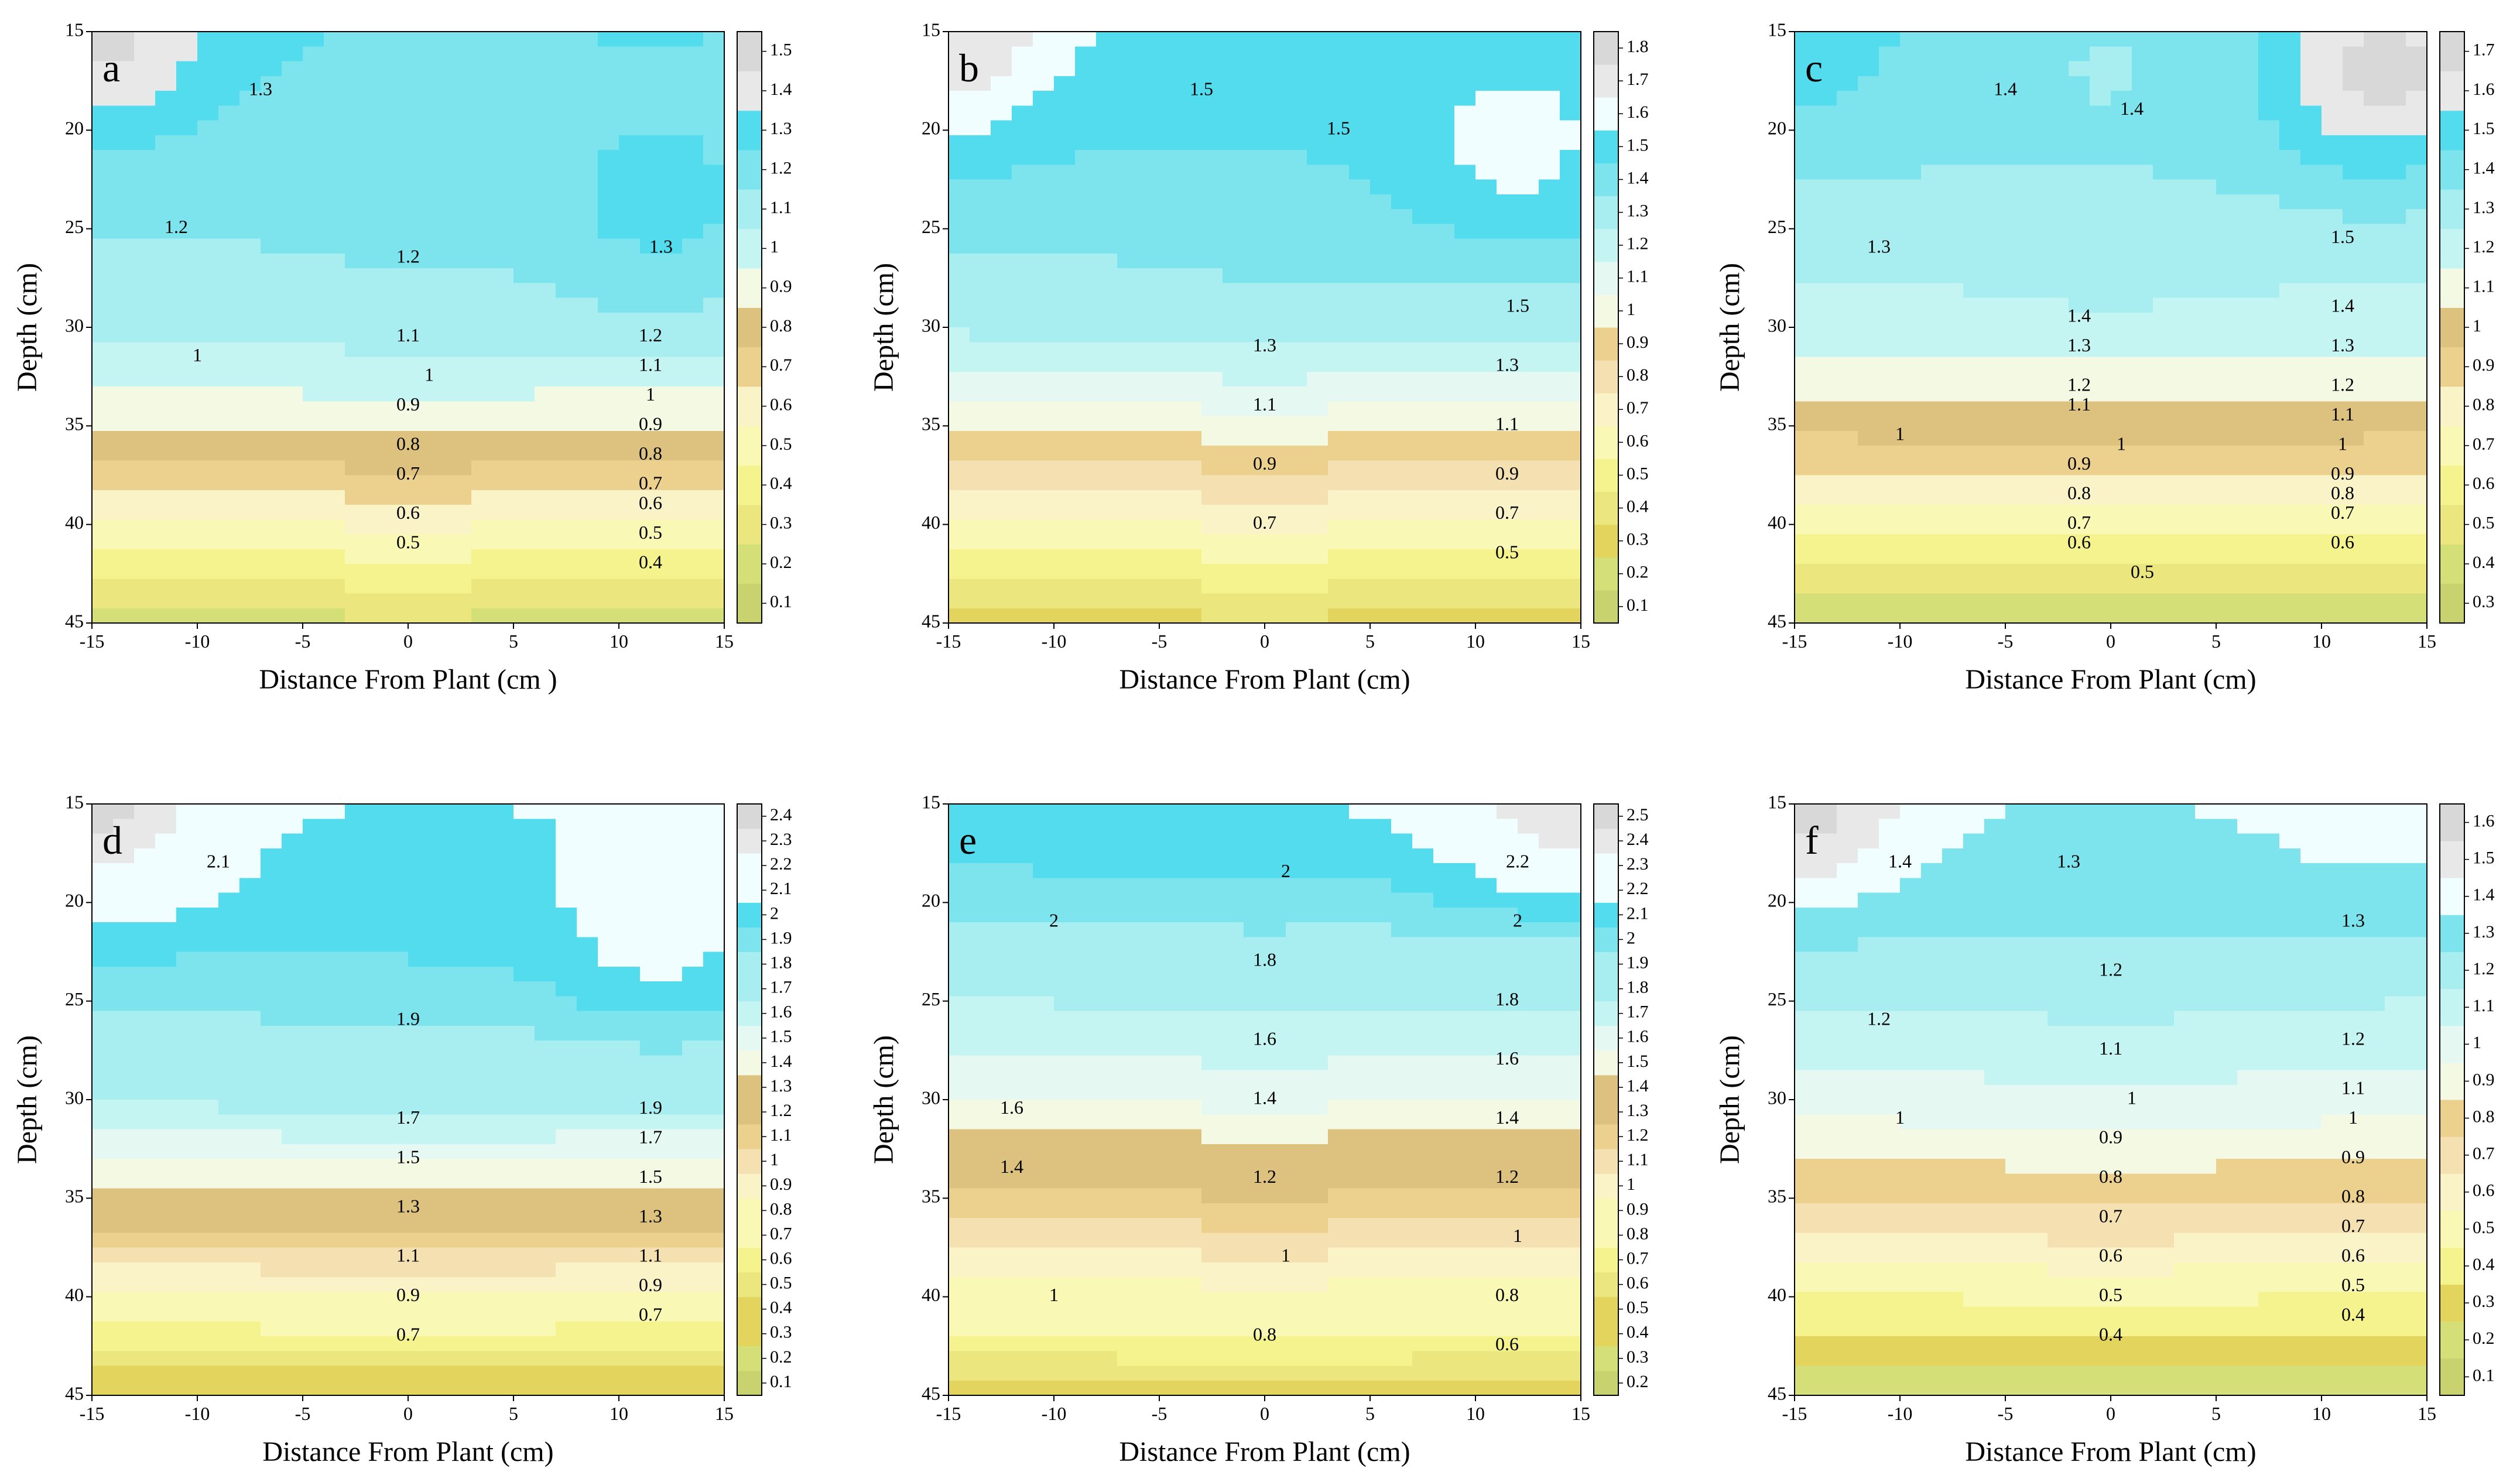  What do you see at coordinates (1606, 508) in the screenshot?
I see `colorbar-swatch` at bounding box center [1606, 508].